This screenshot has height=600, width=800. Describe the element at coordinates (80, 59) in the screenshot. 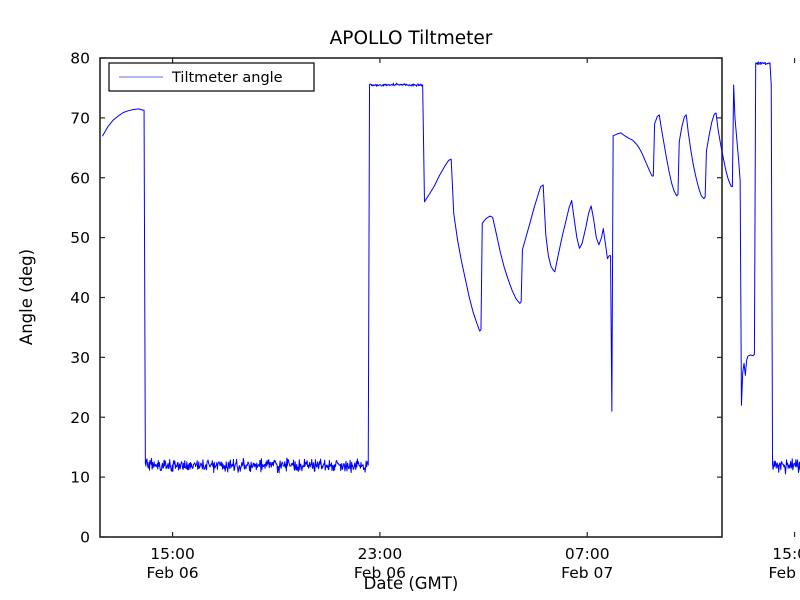

I see `y-tick-label: 80` at that location.